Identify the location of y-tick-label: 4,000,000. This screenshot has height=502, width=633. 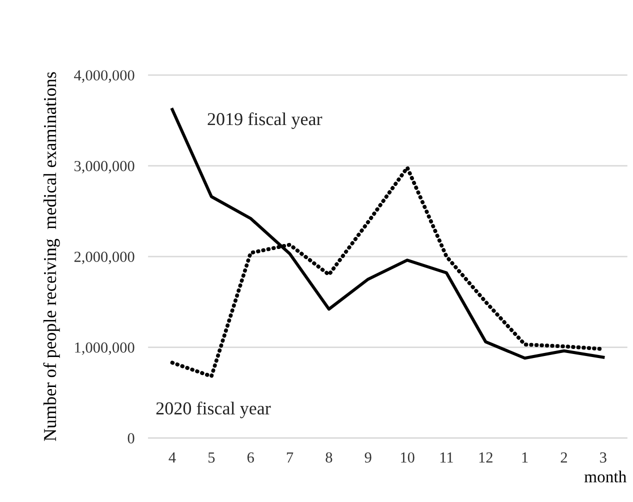
(104, 76).